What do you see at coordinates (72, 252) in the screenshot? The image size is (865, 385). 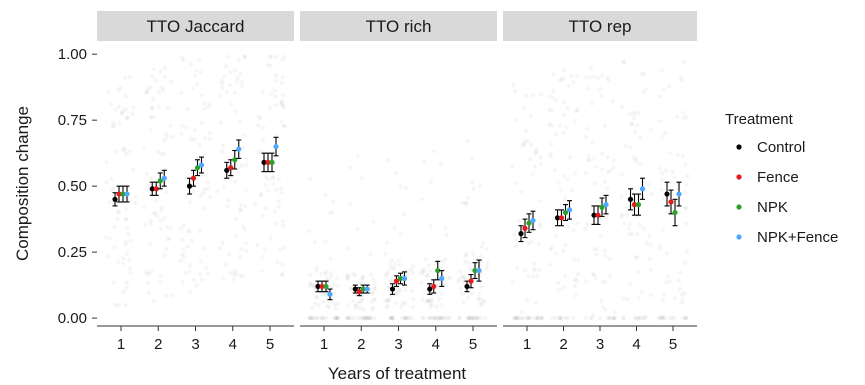 I see `y-tick-label: 0.25` at bounding box center [72, 252].